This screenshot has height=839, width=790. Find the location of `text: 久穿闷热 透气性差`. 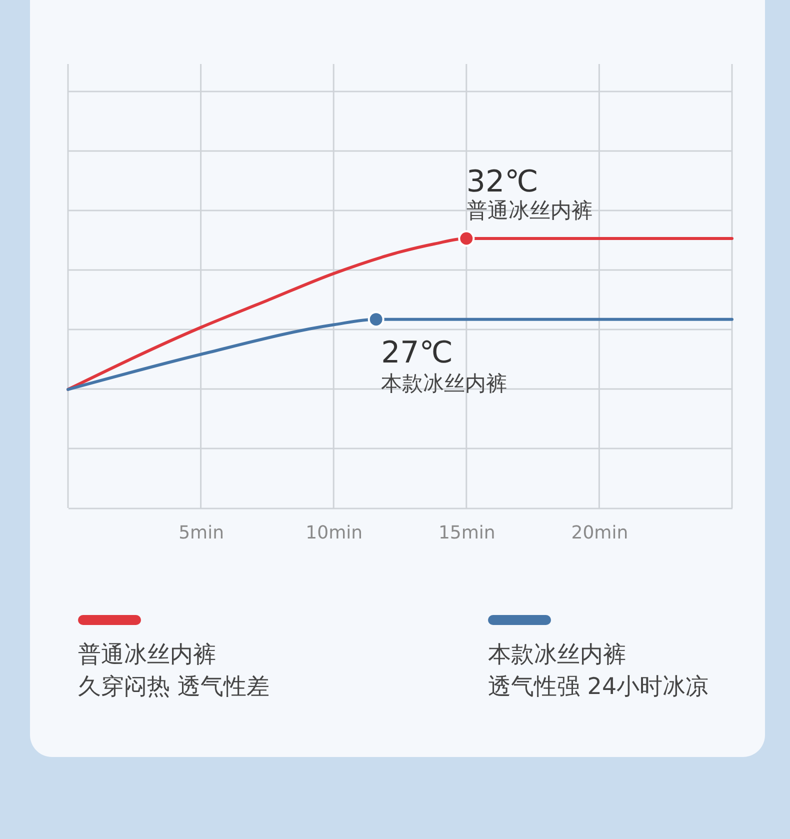

text: 久穿闷热 透气性差 is located at coordinates (174, 687).